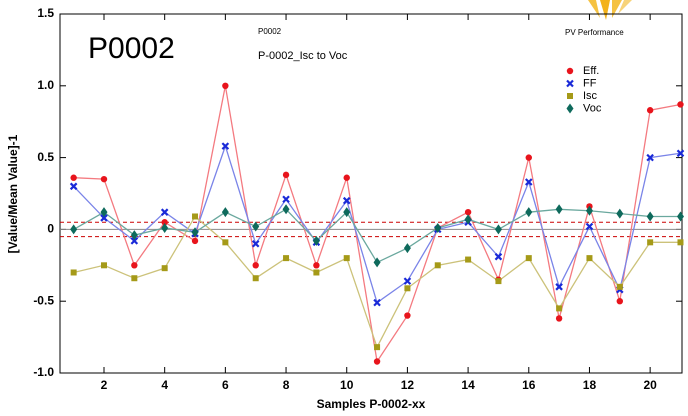  Describe the element at coordinates (50, 229) in the screenshot. I see `y-tick-label: 0` at that location.